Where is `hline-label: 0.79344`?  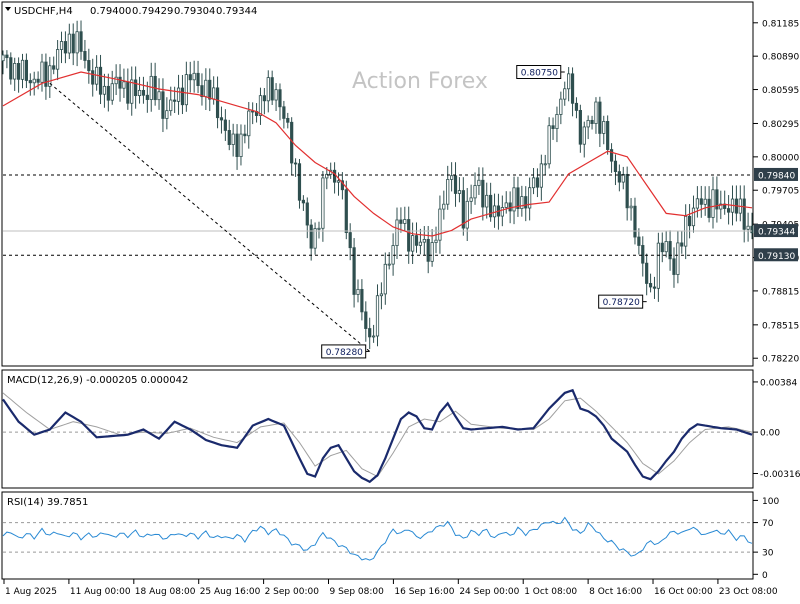
hline-label: 0.79344 is located at coordinates (776, 233).